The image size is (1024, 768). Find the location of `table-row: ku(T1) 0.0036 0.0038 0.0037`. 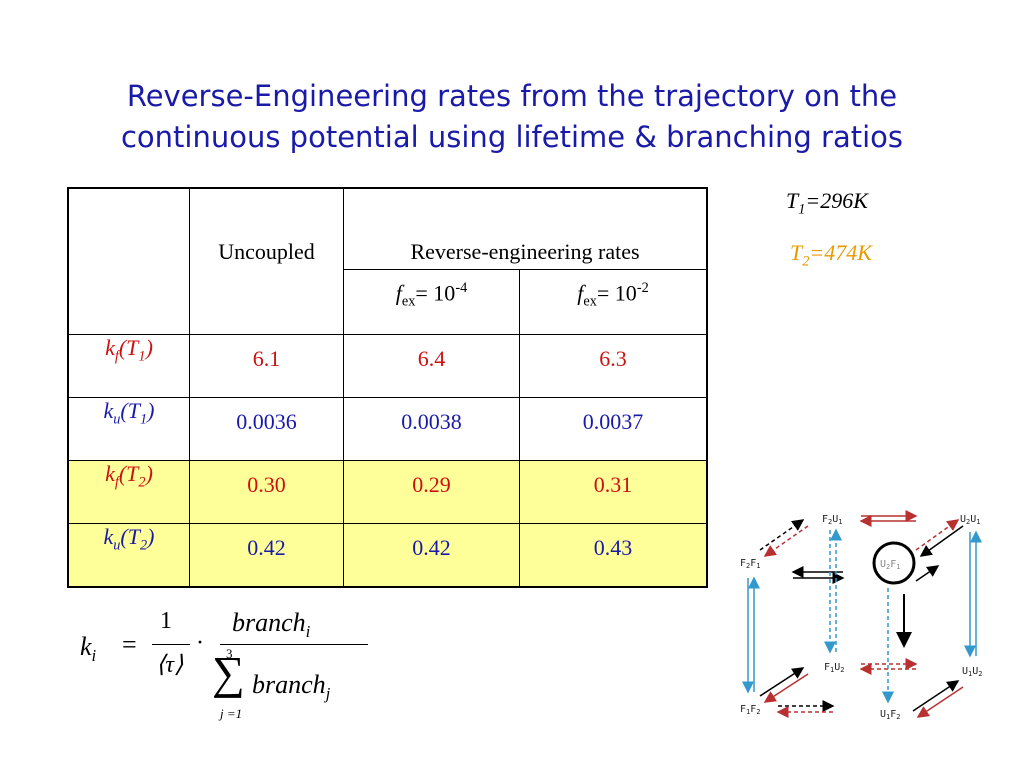

table-row: ku(T1) 0.0036 0.0038 0.0037 is located at coordinates (387, 429).